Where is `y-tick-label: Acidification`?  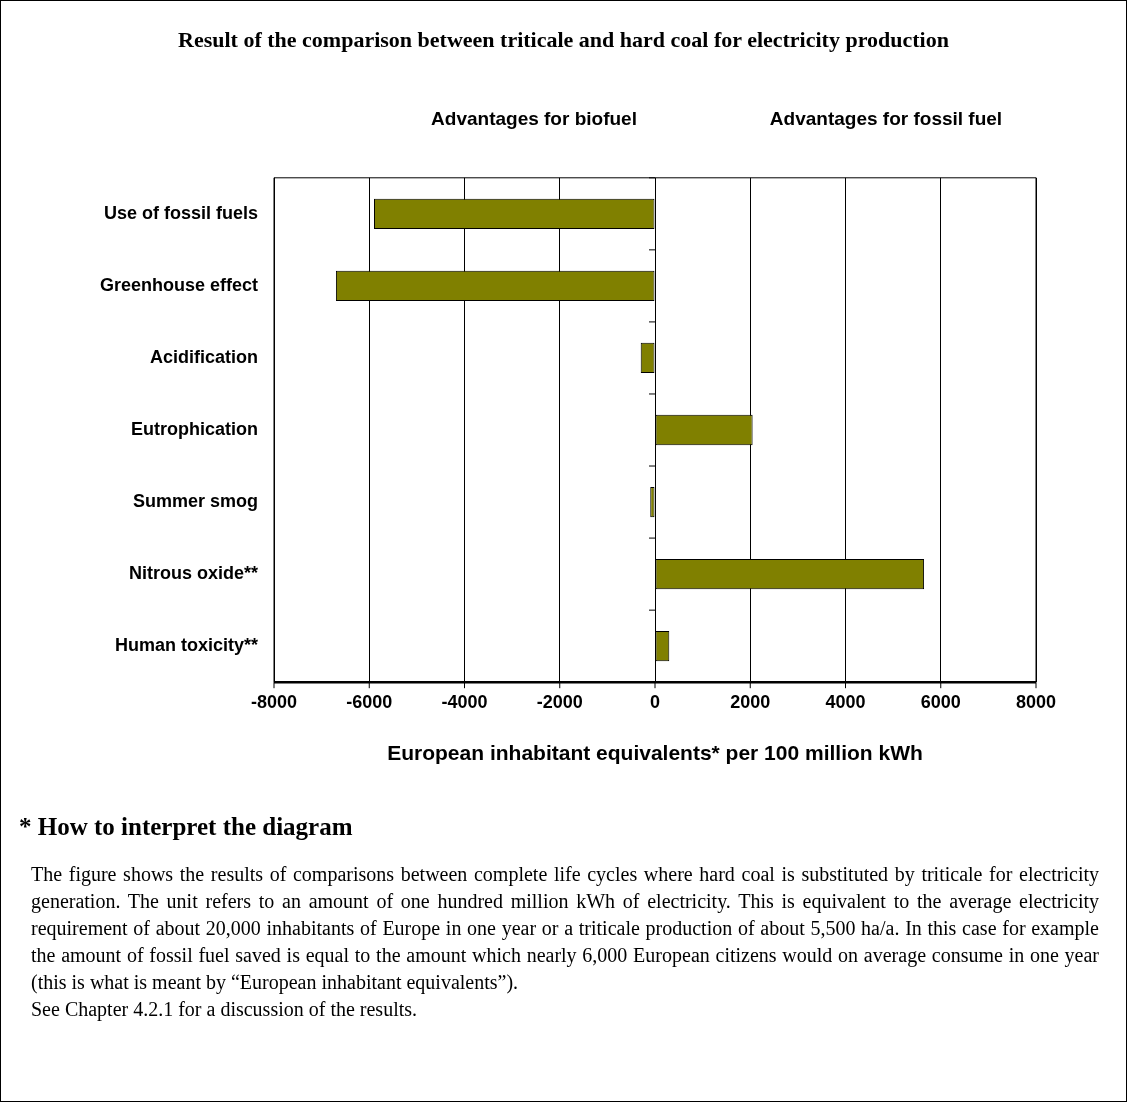
y-tick-label: Acidification is located at coordinates (203, 356).